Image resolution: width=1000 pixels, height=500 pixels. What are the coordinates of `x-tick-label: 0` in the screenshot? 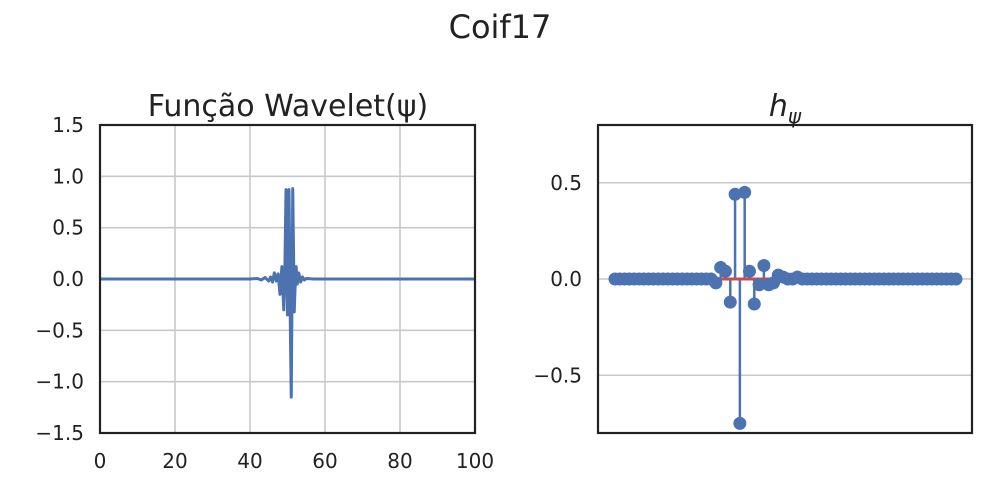 It's located at (100, 461).